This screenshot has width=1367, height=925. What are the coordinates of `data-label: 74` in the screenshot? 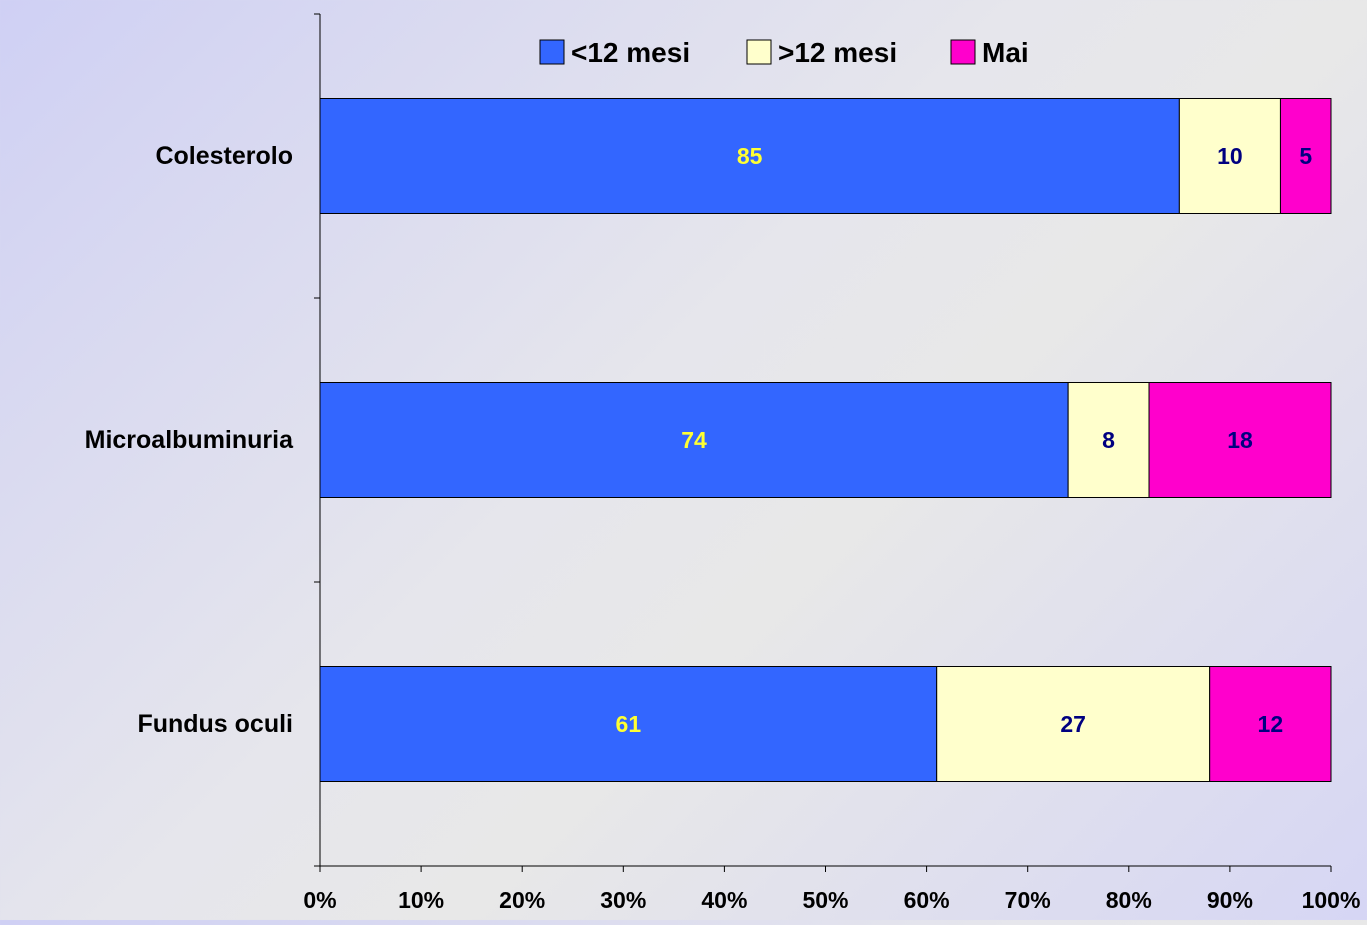 It's located at (694, 440).